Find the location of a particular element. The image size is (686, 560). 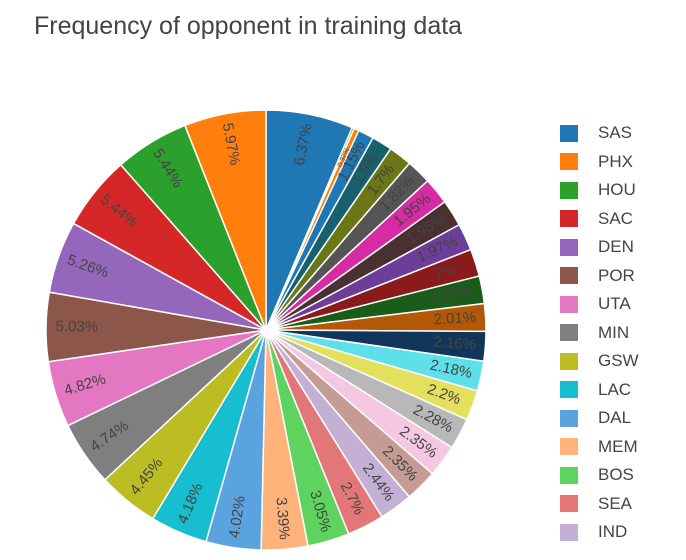

legend-label: POR is located at coordinates (616, 275).